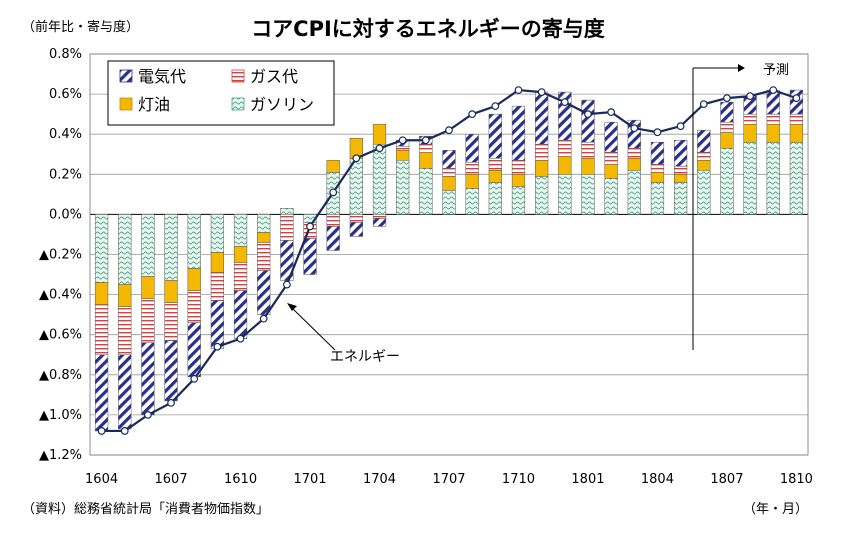 The width and height of the screenshot is (844, 549). What do you see at coordinates (775, 509) in the screenshot?
I see `x-unit-label: （年・月）` at bounding box center [775, 509].